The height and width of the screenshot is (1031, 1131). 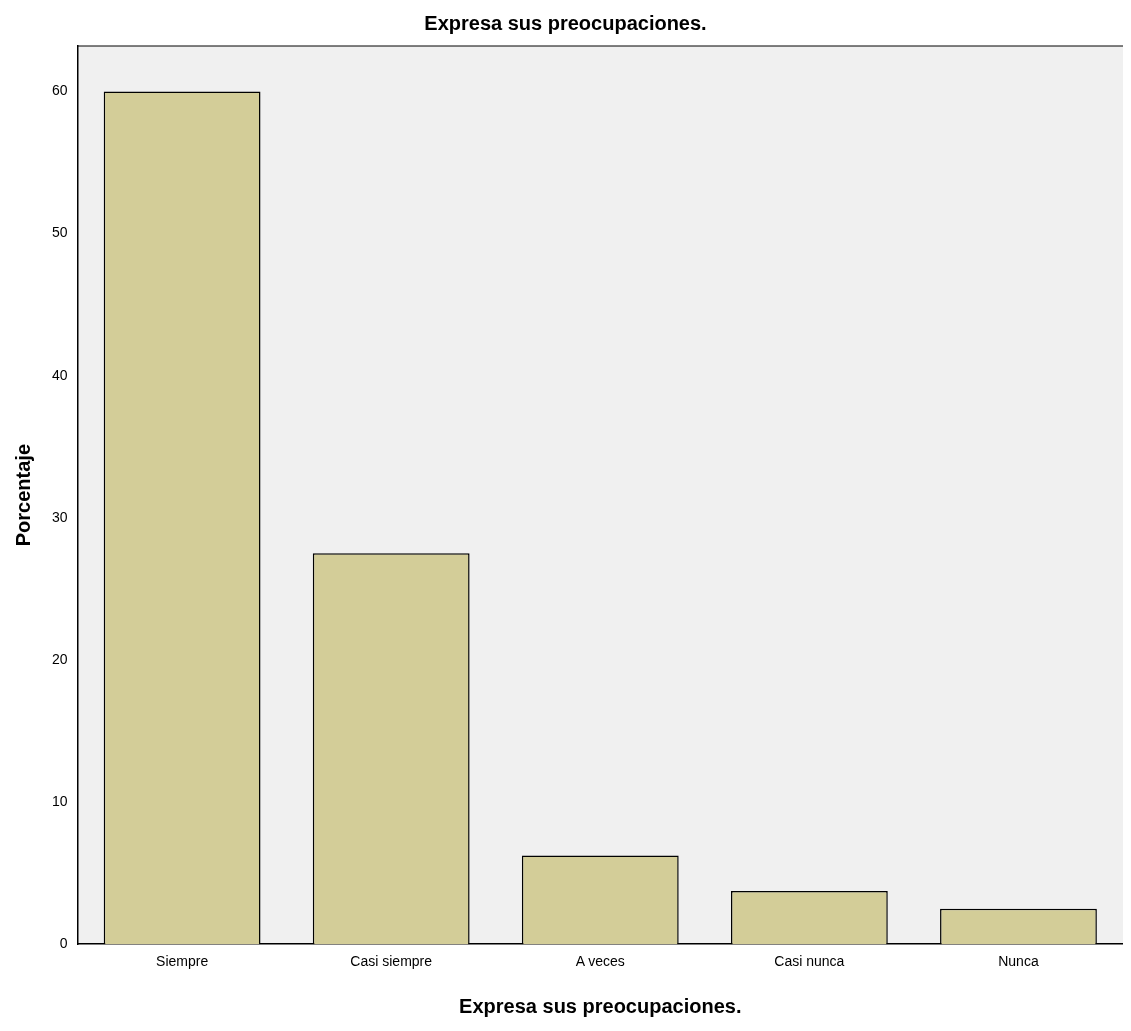 What do you see at coordinates (59, 800) in the screenshot?
I see `y-tick-label: 10` at bounding box center [59, 800].